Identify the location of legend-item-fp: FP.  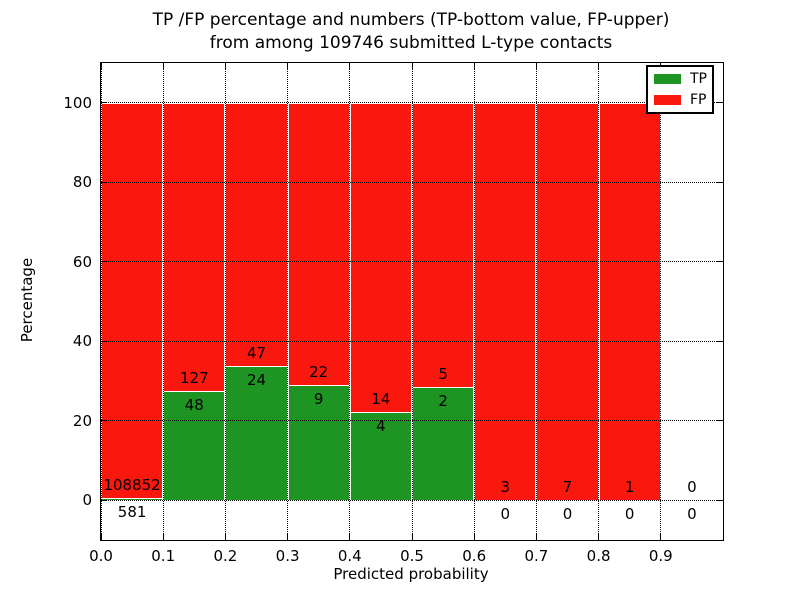
(680, 99).